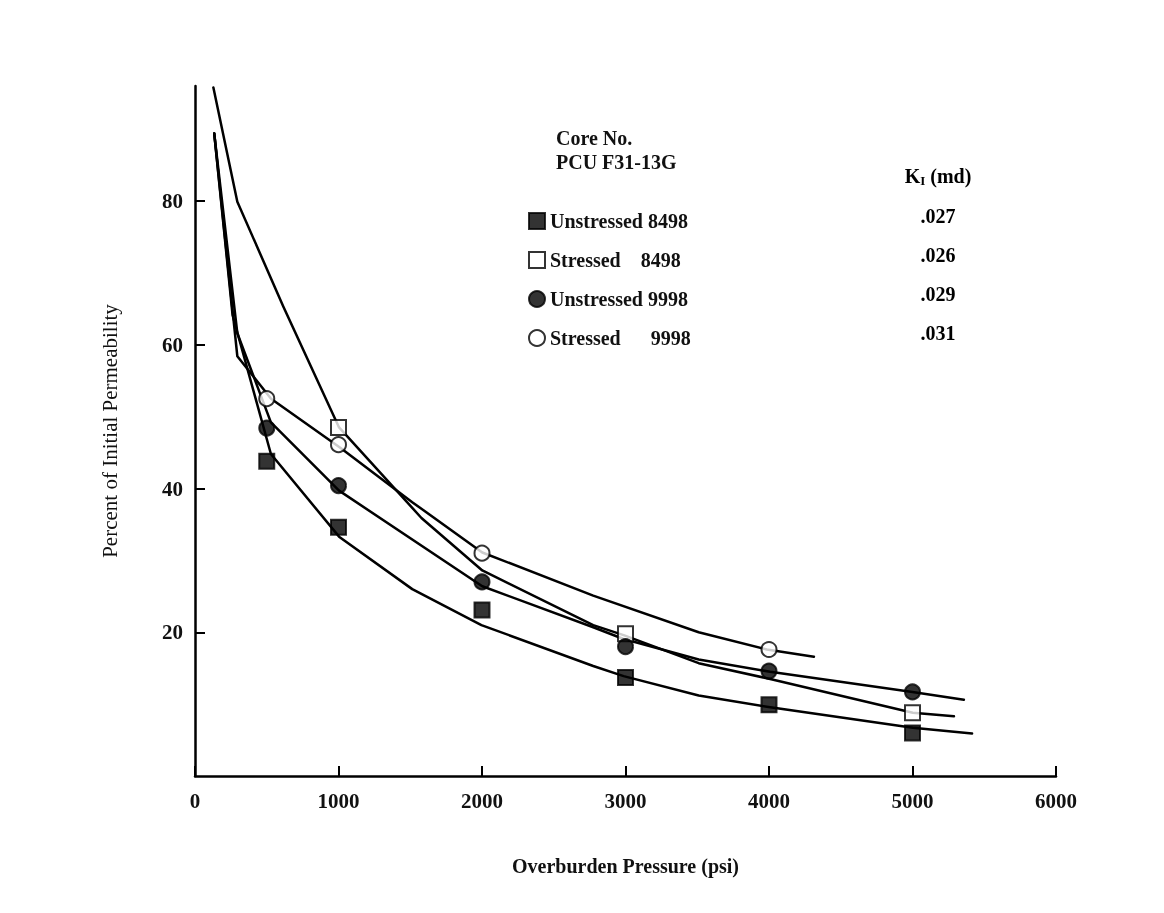  Describe the element at coordinates (172, 632) in the screenshot. I see `y-tick-label: 20` at that location.